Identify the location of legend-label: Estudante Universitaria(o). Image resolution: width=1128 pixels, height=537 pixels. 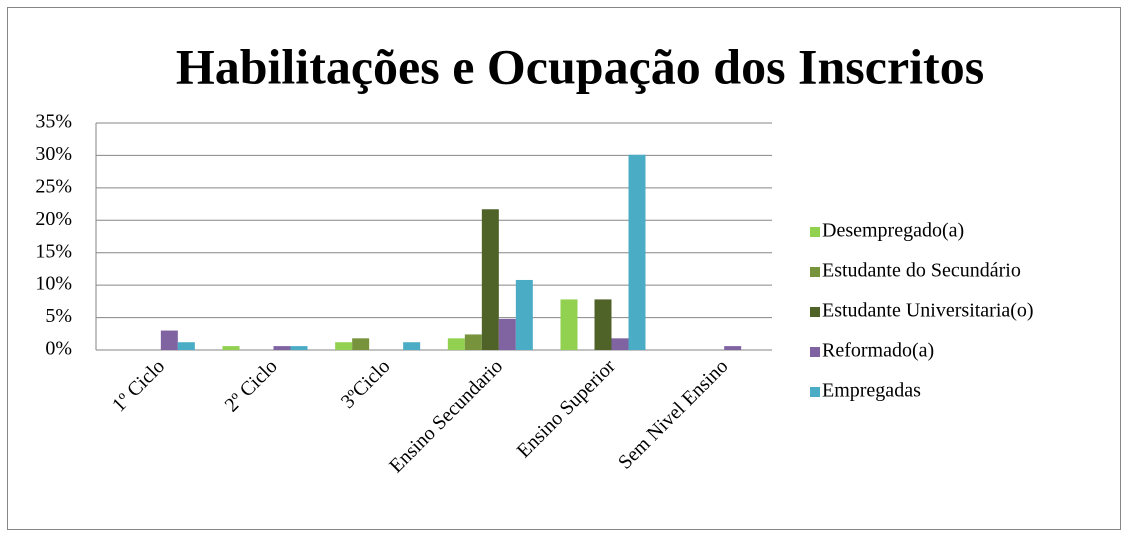
(928, 311).